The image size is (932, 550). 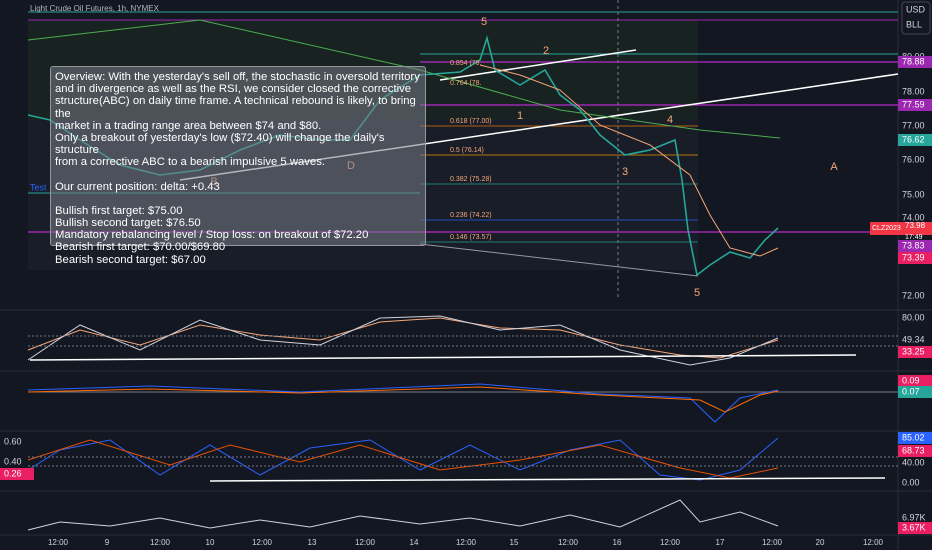 I want to click on wave-label: 2, so click(x=546, y=51).